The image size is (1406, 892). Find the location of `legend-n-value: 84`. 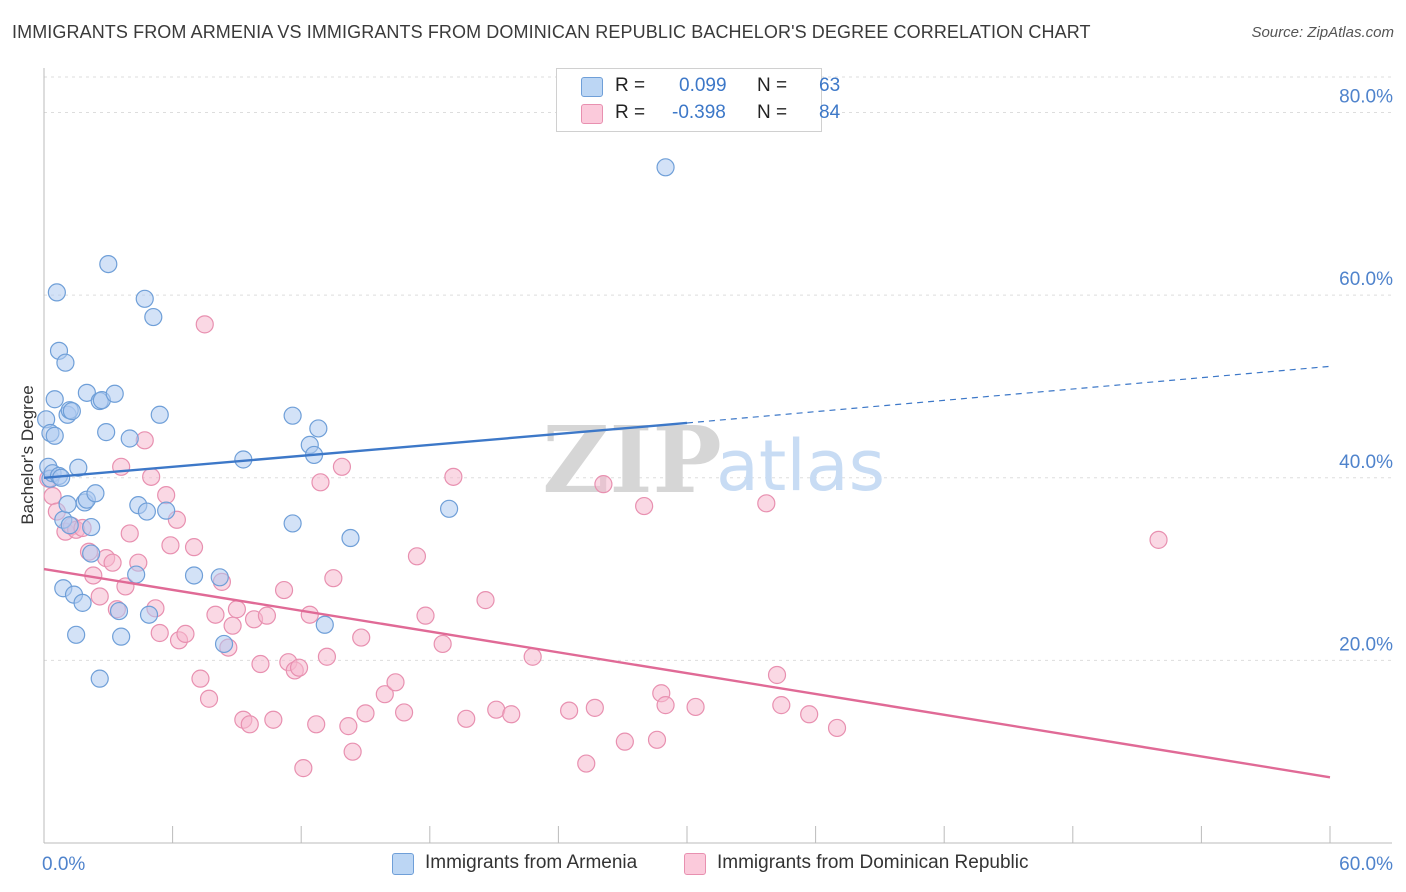

legend-n-value: 84 is located at coordinates (830, 112).